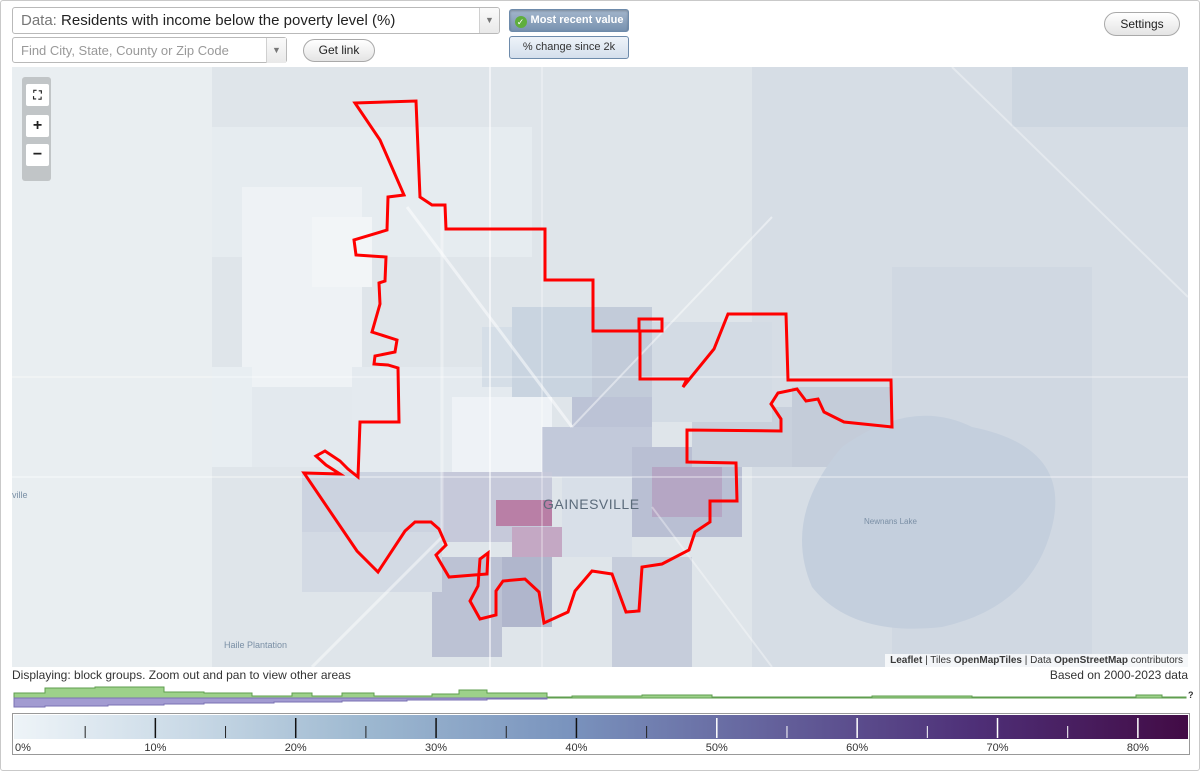  What do you see at coordinates (296, 748) in the screenshot?
I see `legend-tick-label: 20%` at bounding box center [296, 748].